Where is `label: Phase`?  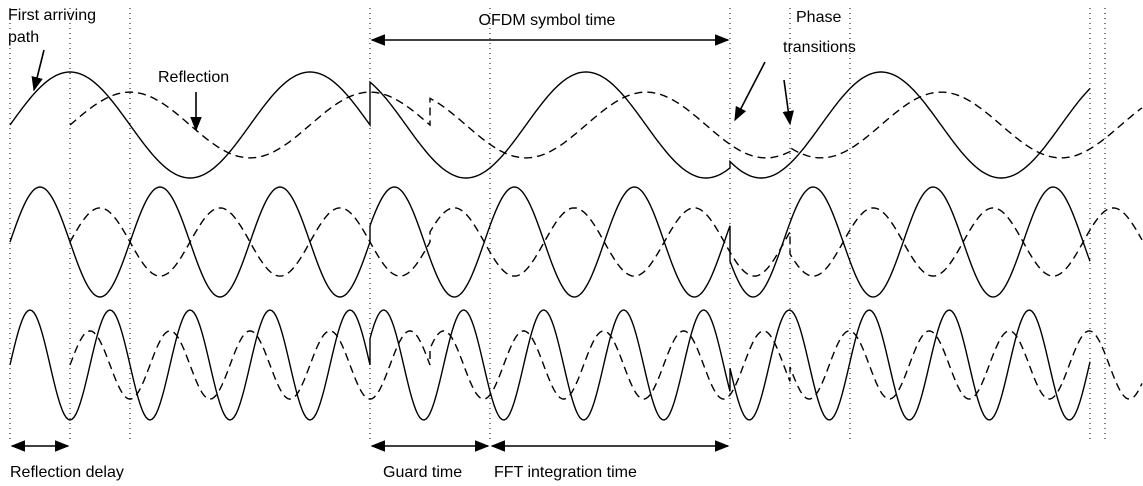
label: Phase is located at coordinates (818, 17).